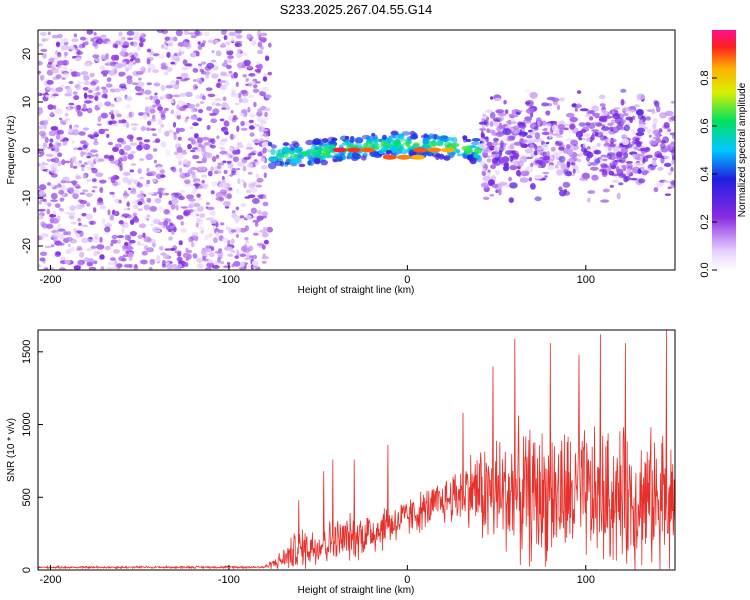 Image resolution: width=750 pixels, height=600 pixels. Describe the element at coordinates (417, 157) in the screenshot. I see `heatmap-peak` at that location.